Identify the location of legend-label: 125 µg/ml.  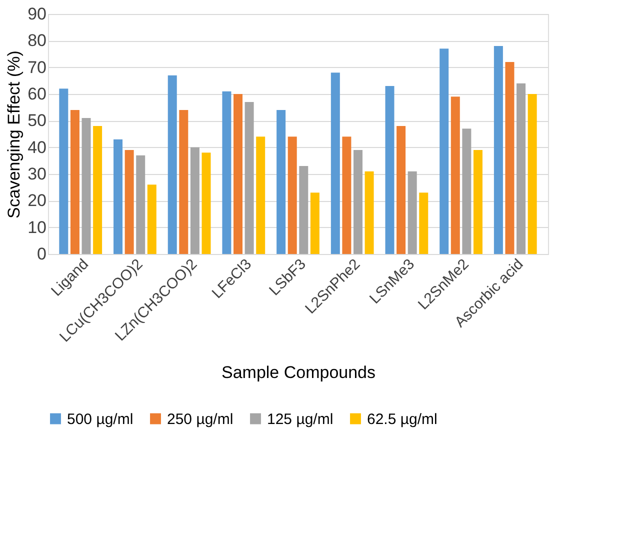
(300, 419).